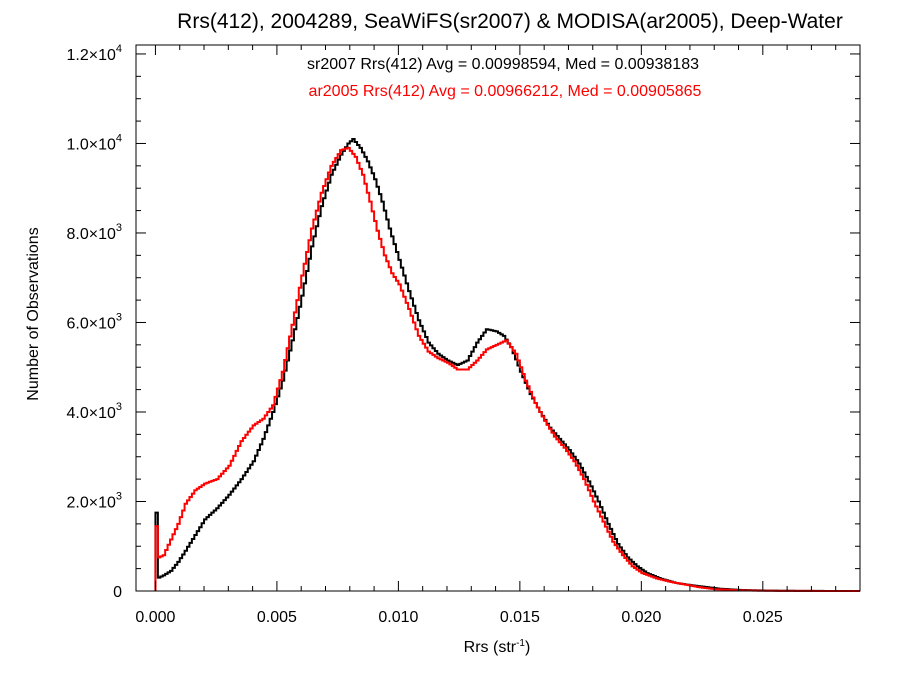 The height and width of the screenshot is (675, 900). I want to click on x-tick-label: 0.010, so click(398, 617).